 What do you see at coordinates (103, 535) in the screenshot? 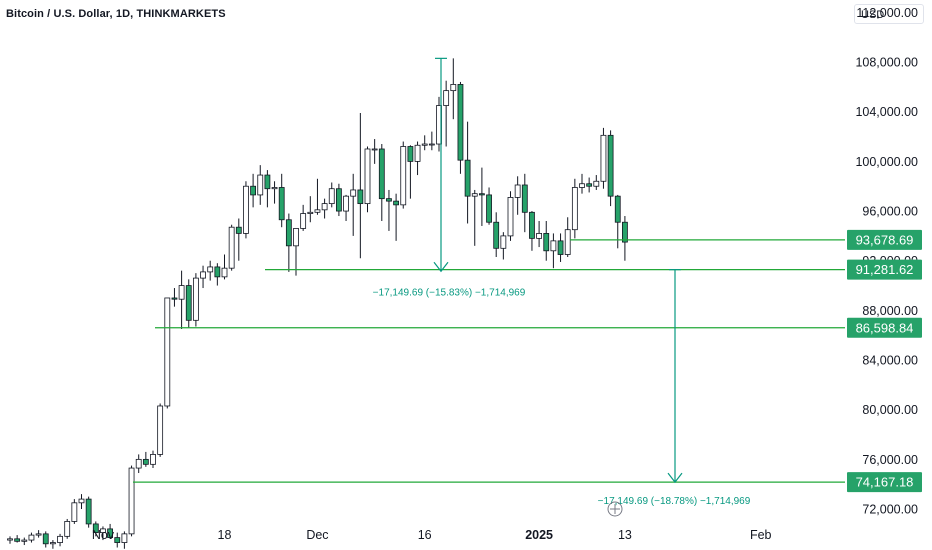
I see `time-tick-label: Nov` at bounding box center [103, 535].